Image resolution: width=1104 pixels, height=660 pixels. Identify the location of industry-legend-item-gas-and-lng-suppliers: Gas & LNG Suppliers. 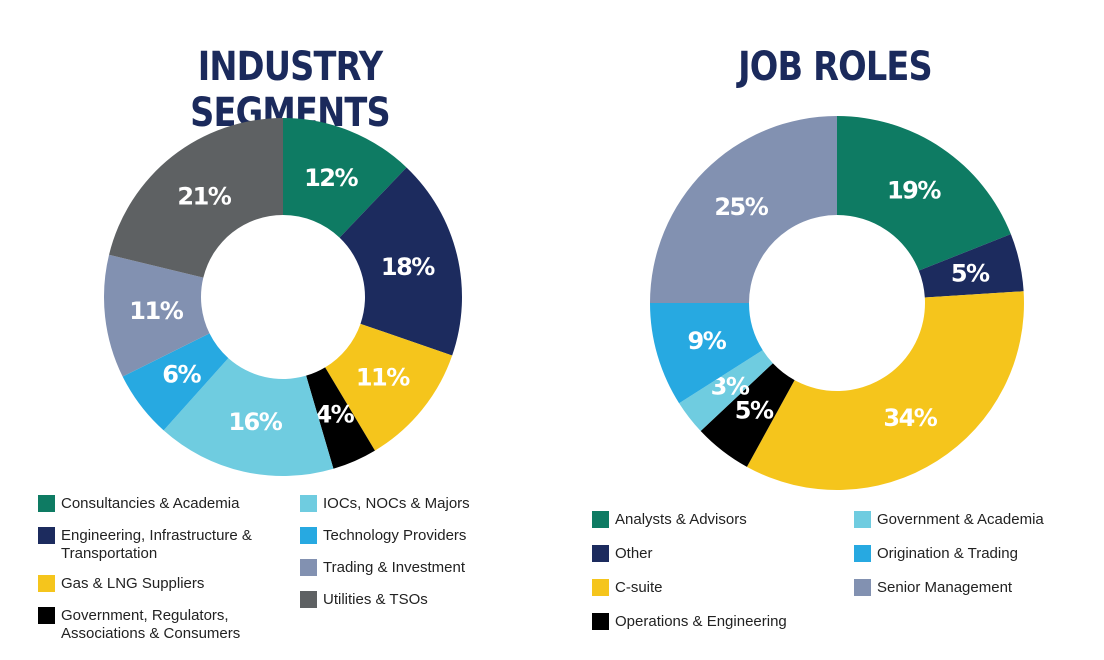
(153, 584).